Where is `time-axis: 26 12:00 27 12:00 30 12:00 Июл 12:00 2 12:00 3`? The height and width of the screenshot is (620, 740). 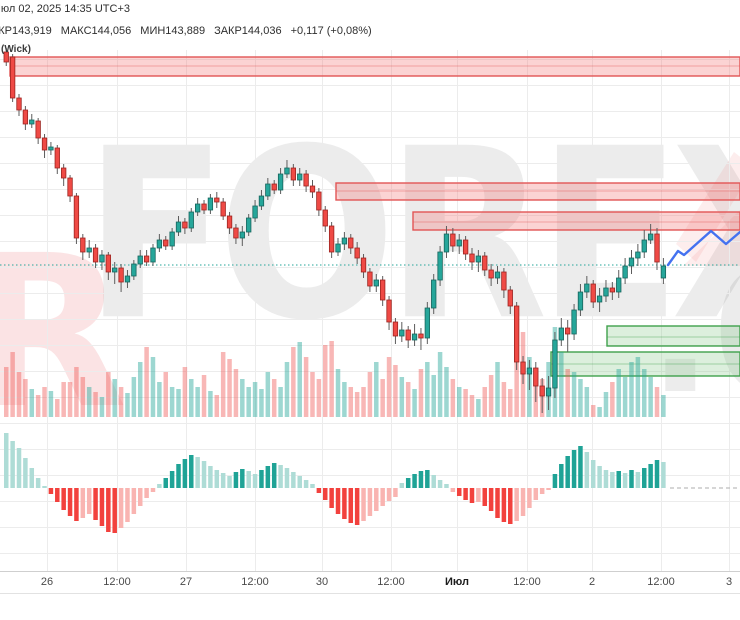 time-axis: 26 12:00 27 12:00 30 12:00 Июл 12:00 2 12:00 3 is located at coordinates (370, 582).